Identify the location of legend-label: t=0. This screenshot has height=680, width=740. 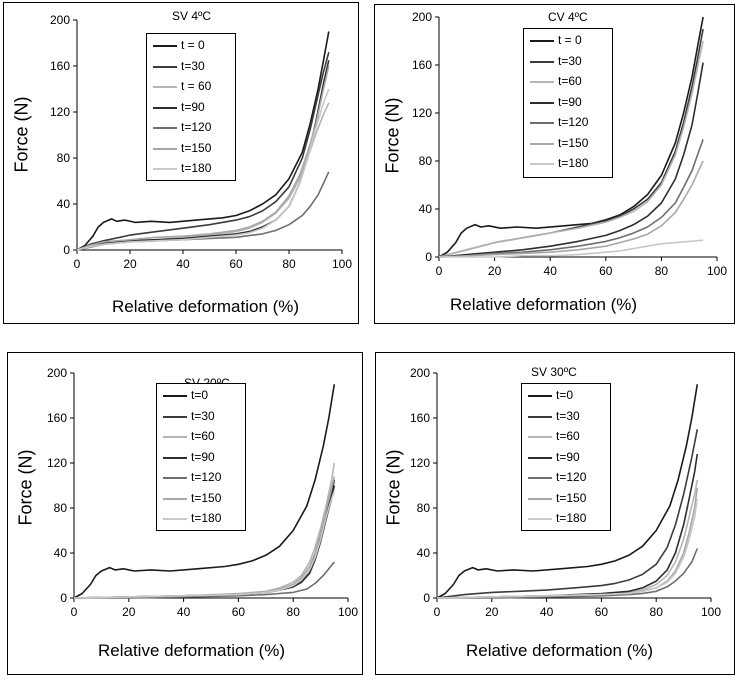
(200, 395).